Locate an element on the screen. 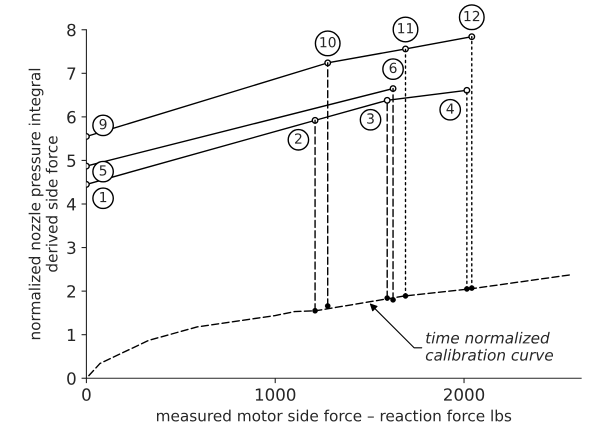  x-tick-label: 1000 is located at coordinates (276, 394).